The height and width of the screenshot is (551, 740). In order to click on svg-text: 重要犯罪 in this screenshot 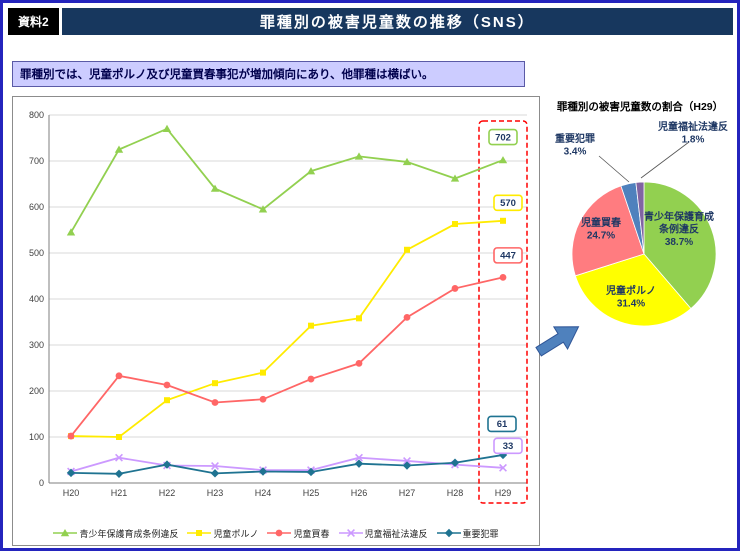, I will do `click(575, 138)`.